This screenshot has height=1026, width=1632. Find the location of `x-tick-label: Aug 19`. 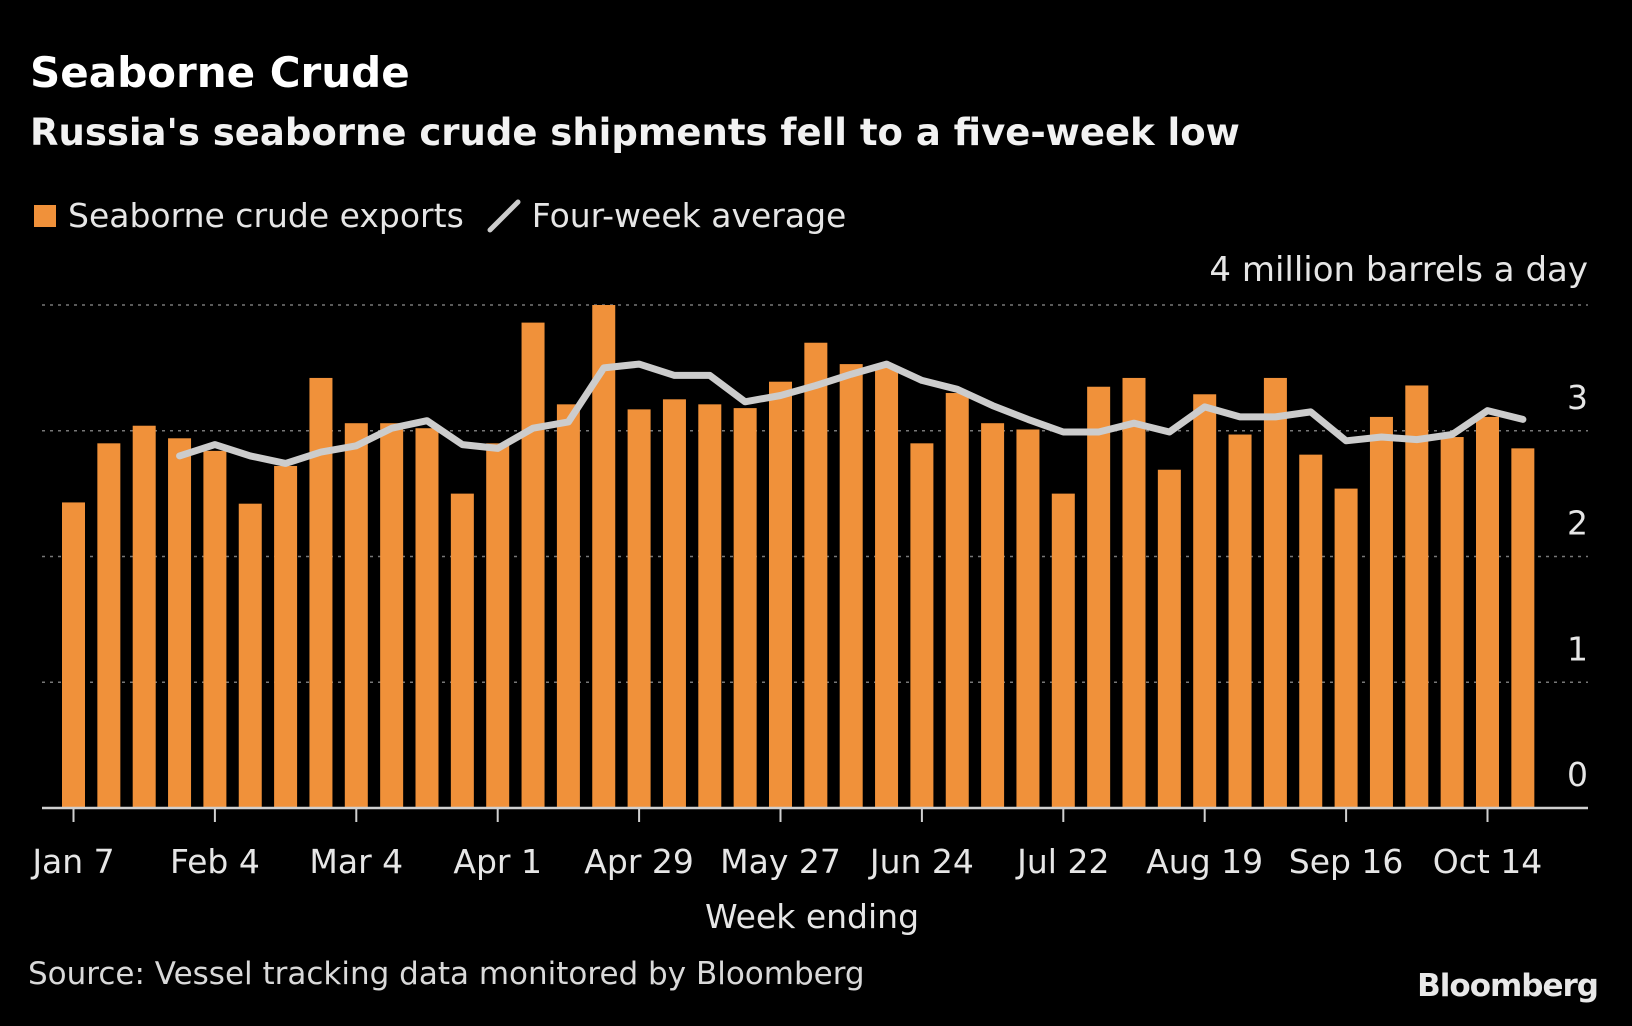

x-tick-label: Aug 19 is located at coordinates (1204, 861).